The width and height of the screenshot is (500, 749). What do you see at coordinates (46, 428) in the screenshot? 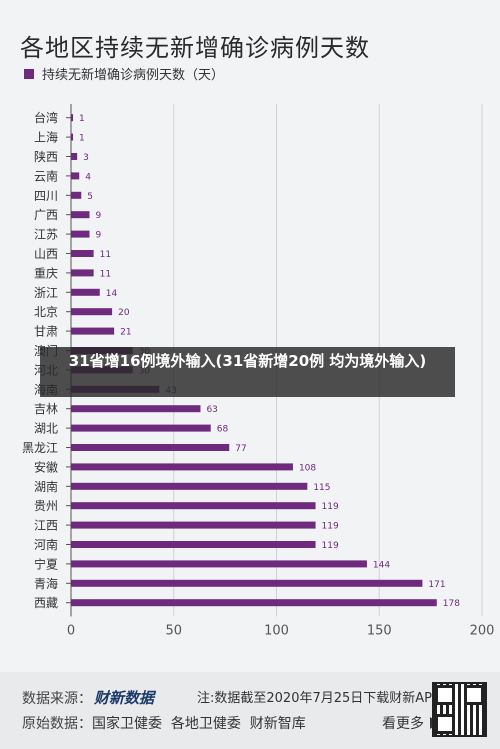
I see `category-label: 湖北` at bounding box center [46, 428].